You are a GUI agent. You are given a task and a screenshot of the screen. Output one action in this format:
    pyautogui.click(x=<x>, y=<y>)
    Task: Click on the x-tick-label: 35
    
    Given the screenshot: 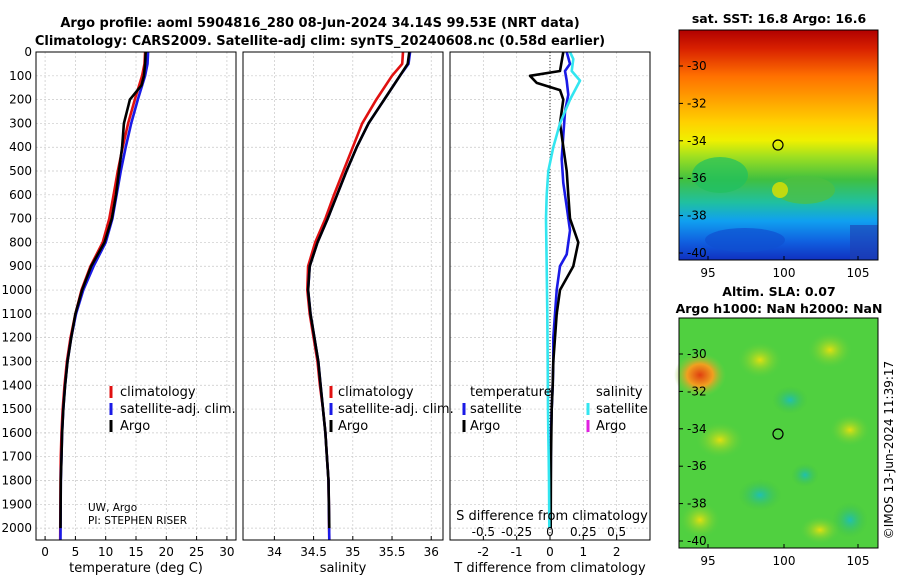 What is the action you would take?
    pyautogui.click(x=352, y=552)
    